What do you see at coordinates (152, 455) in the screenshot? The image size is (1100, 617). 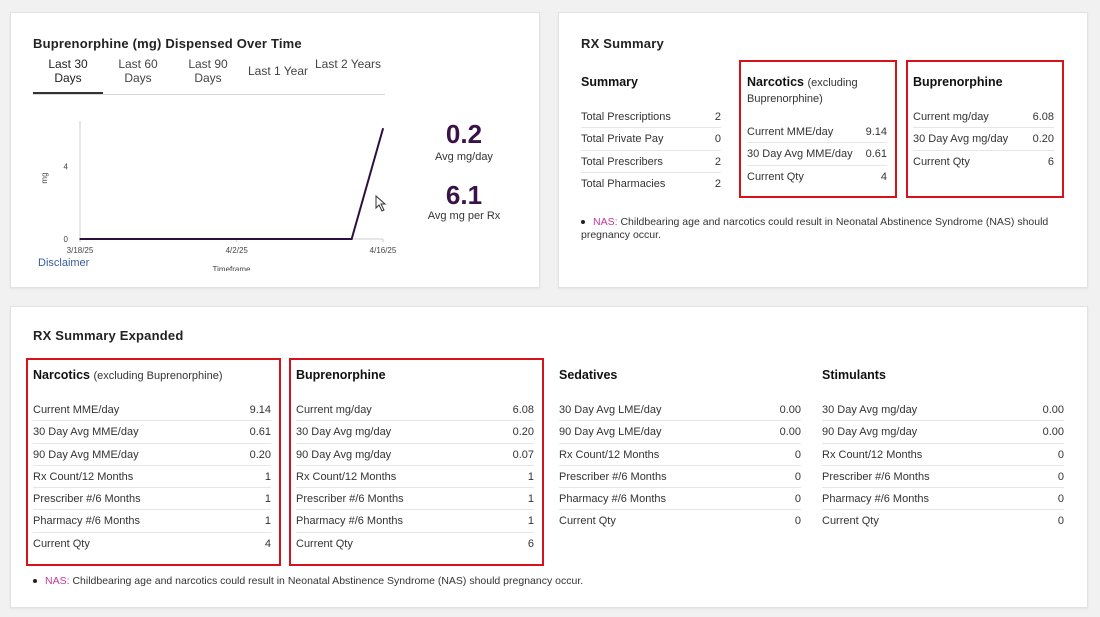 I see `table-row: 90 Day Avg MME/day 0.20` at bounding box center [152, 455].